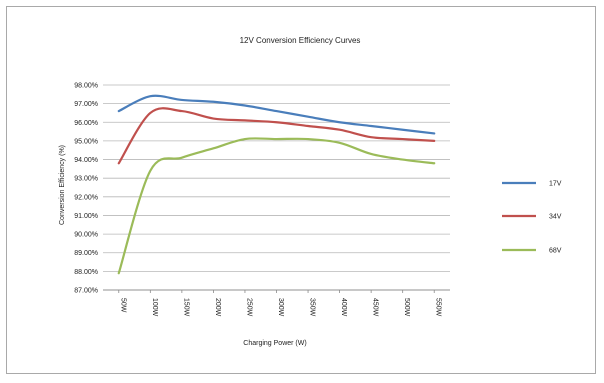 The height and width of the screenshot is (383, 604). What do you see at coordinates (438, 307) in the screenshot?
I see `x-tick-label: 550W` at bounding box center [438, 307].